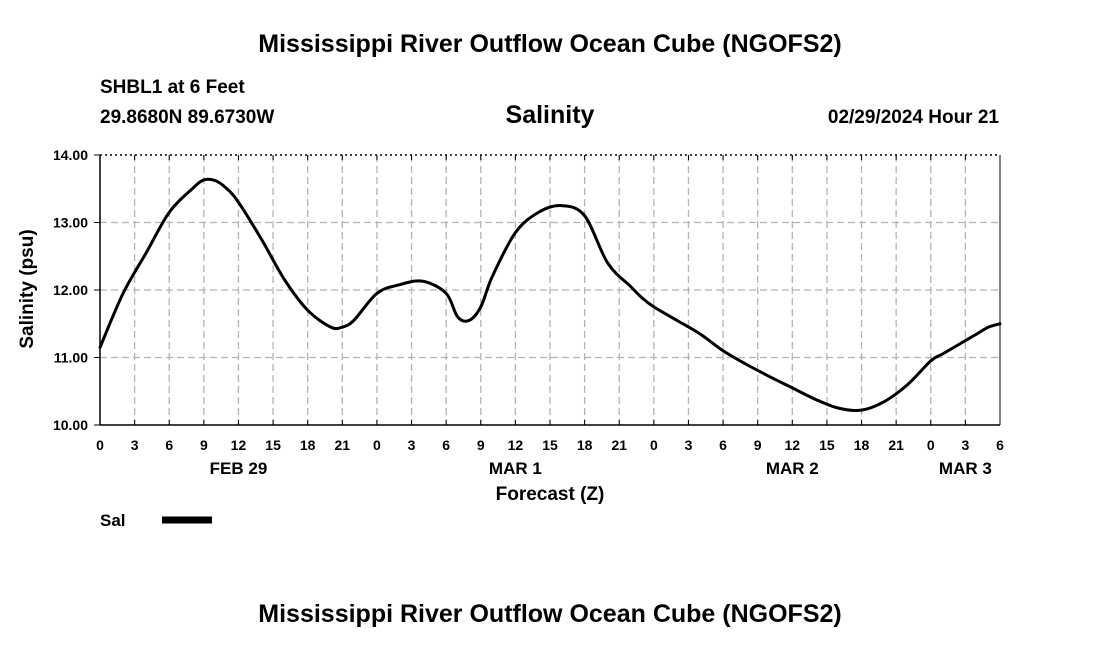  I want to click on coordinates-label: 29.8680N 89.6730W, so click(187, 117).